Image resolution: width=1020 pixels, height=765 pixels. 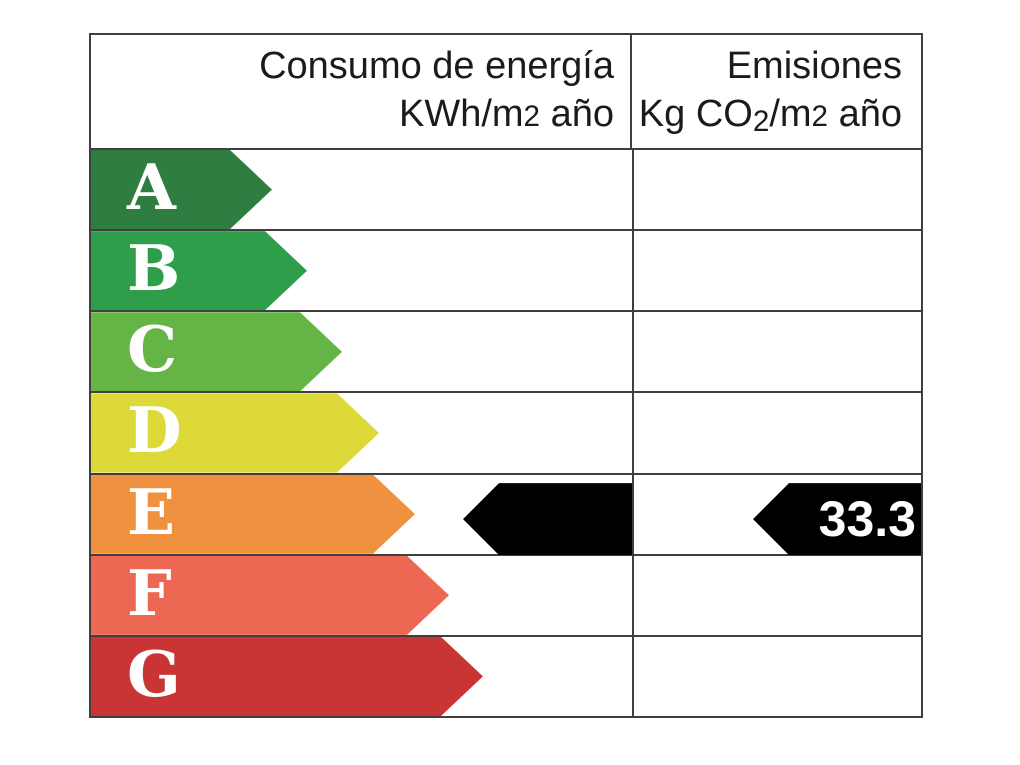 What do you see at coordinates (814, 66) in the screenshot?
I see `emissions-header-title: Emisiones` at bounding box center [814, 66].